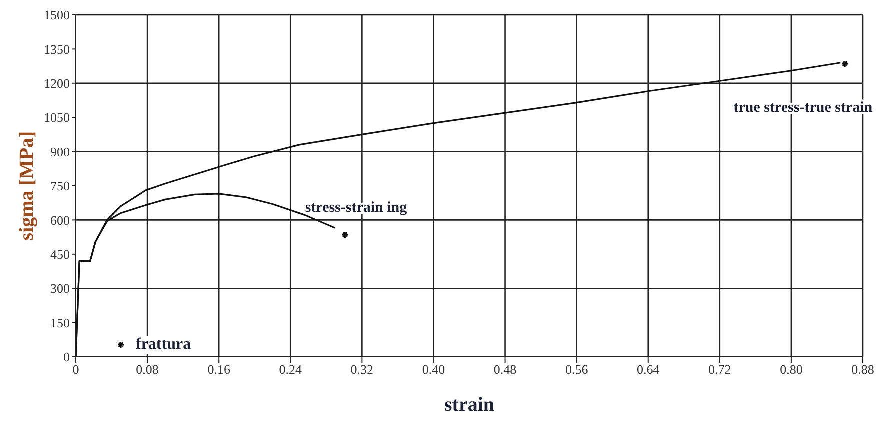  Describe the element at coordinates (57, 15) in the screenshot. I see `y-tick-label: 1500` at that location.